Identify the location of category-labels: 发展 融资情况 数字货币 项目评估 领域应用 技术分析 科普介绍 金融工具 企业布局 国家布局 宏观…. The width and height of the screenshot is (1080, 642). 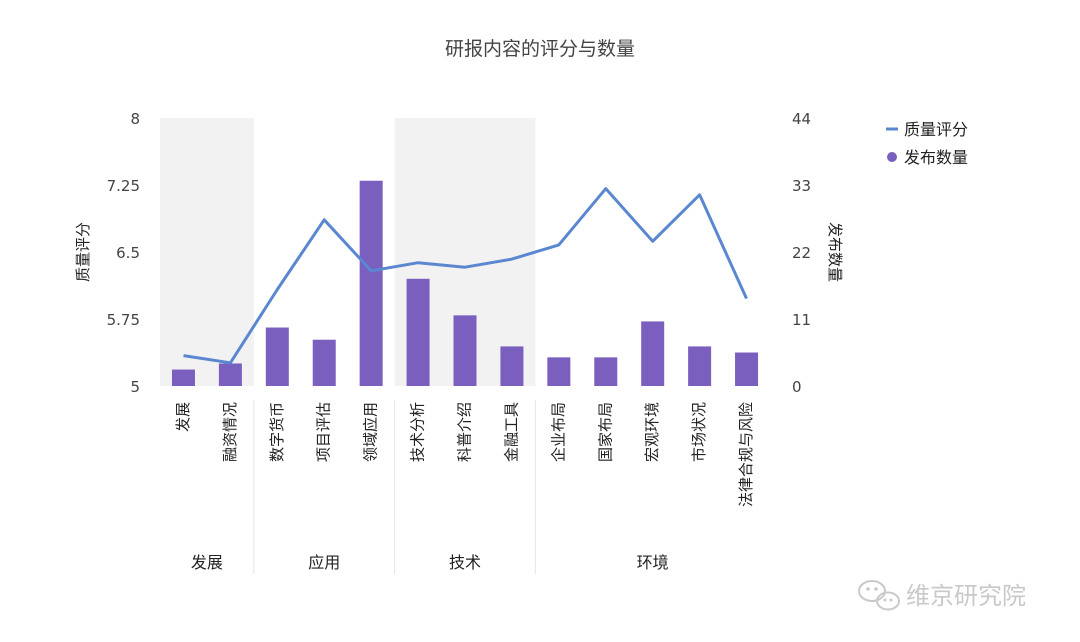
(464, 454).